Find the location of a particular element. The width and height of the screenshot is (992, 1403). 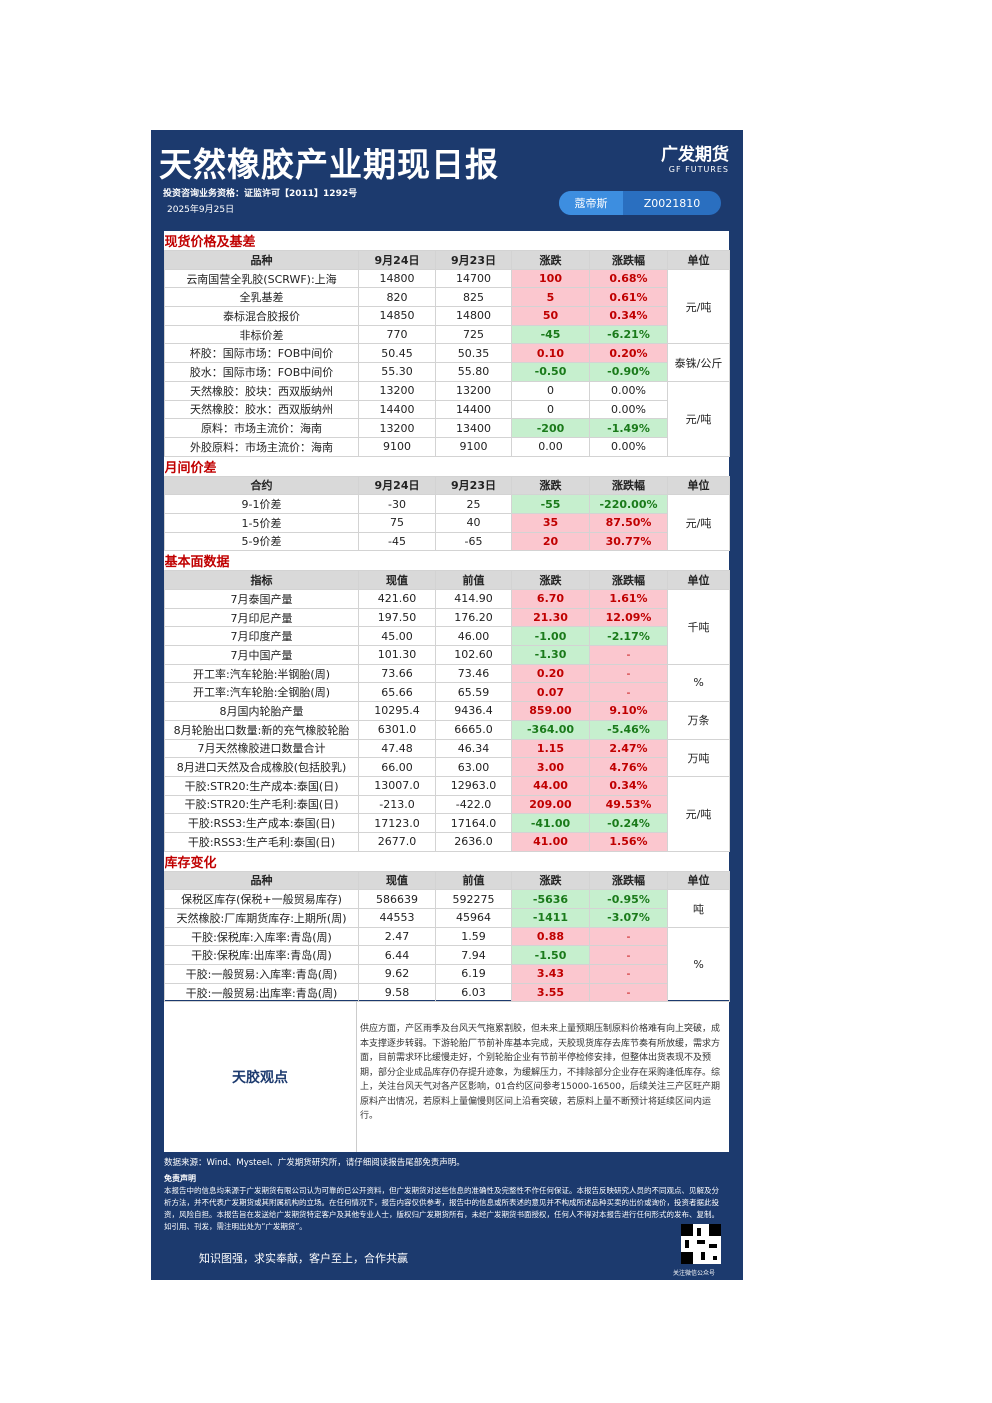

unit-cell: 万吨 is located at coordinates (698, 757).